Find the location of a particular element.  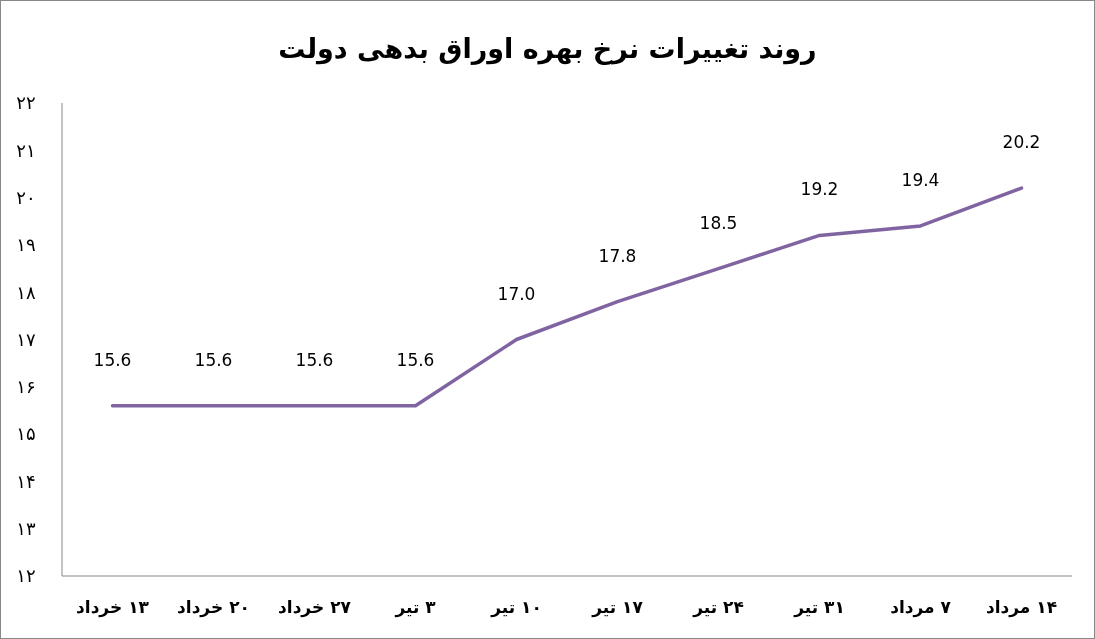

x-tick-label: ۲۷ خرداد is located at coordinates (315, 607).